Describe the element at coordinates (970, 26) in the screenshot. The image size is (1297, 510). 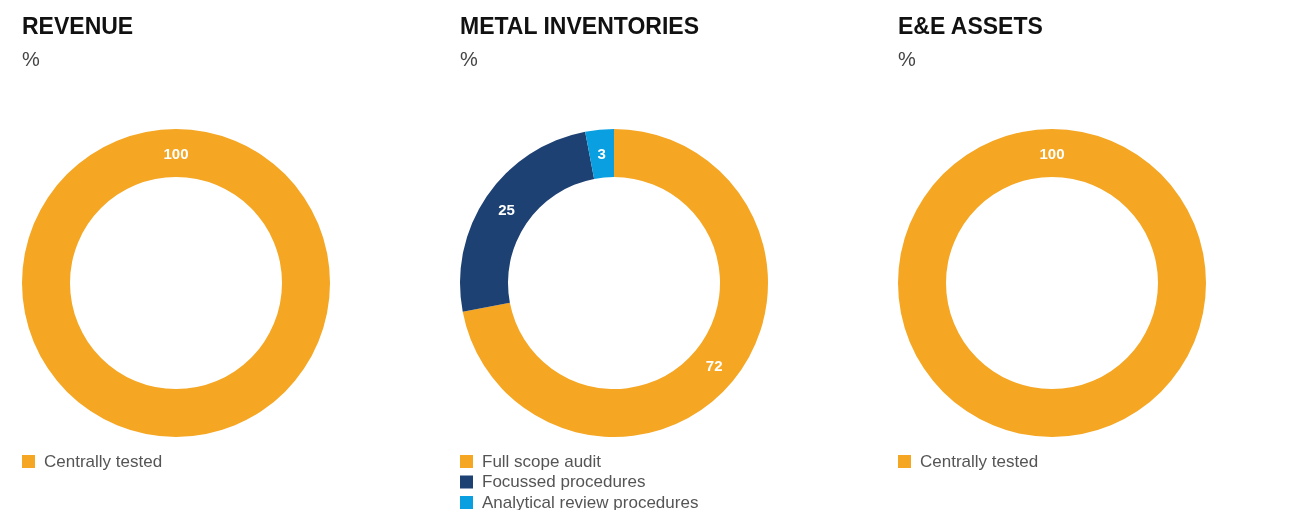
I see `chart-title: E&E ASSETS` at that location.